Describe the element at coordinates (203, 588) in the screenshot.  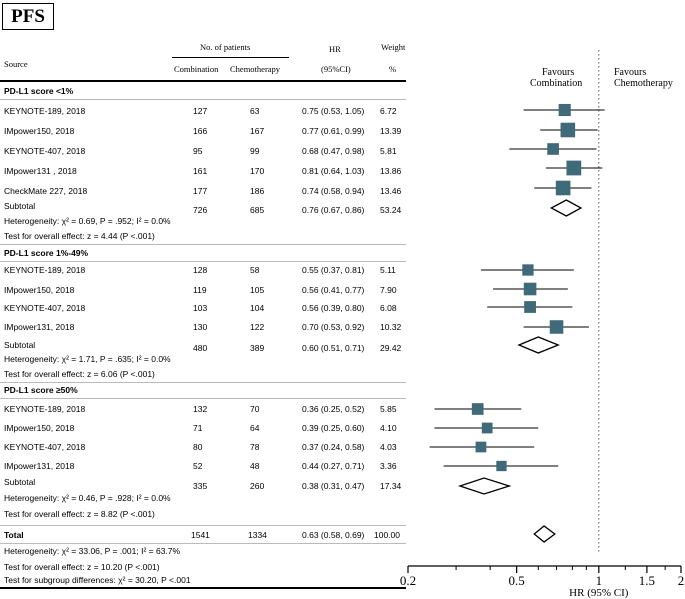
I see `footer-rule` at that location.